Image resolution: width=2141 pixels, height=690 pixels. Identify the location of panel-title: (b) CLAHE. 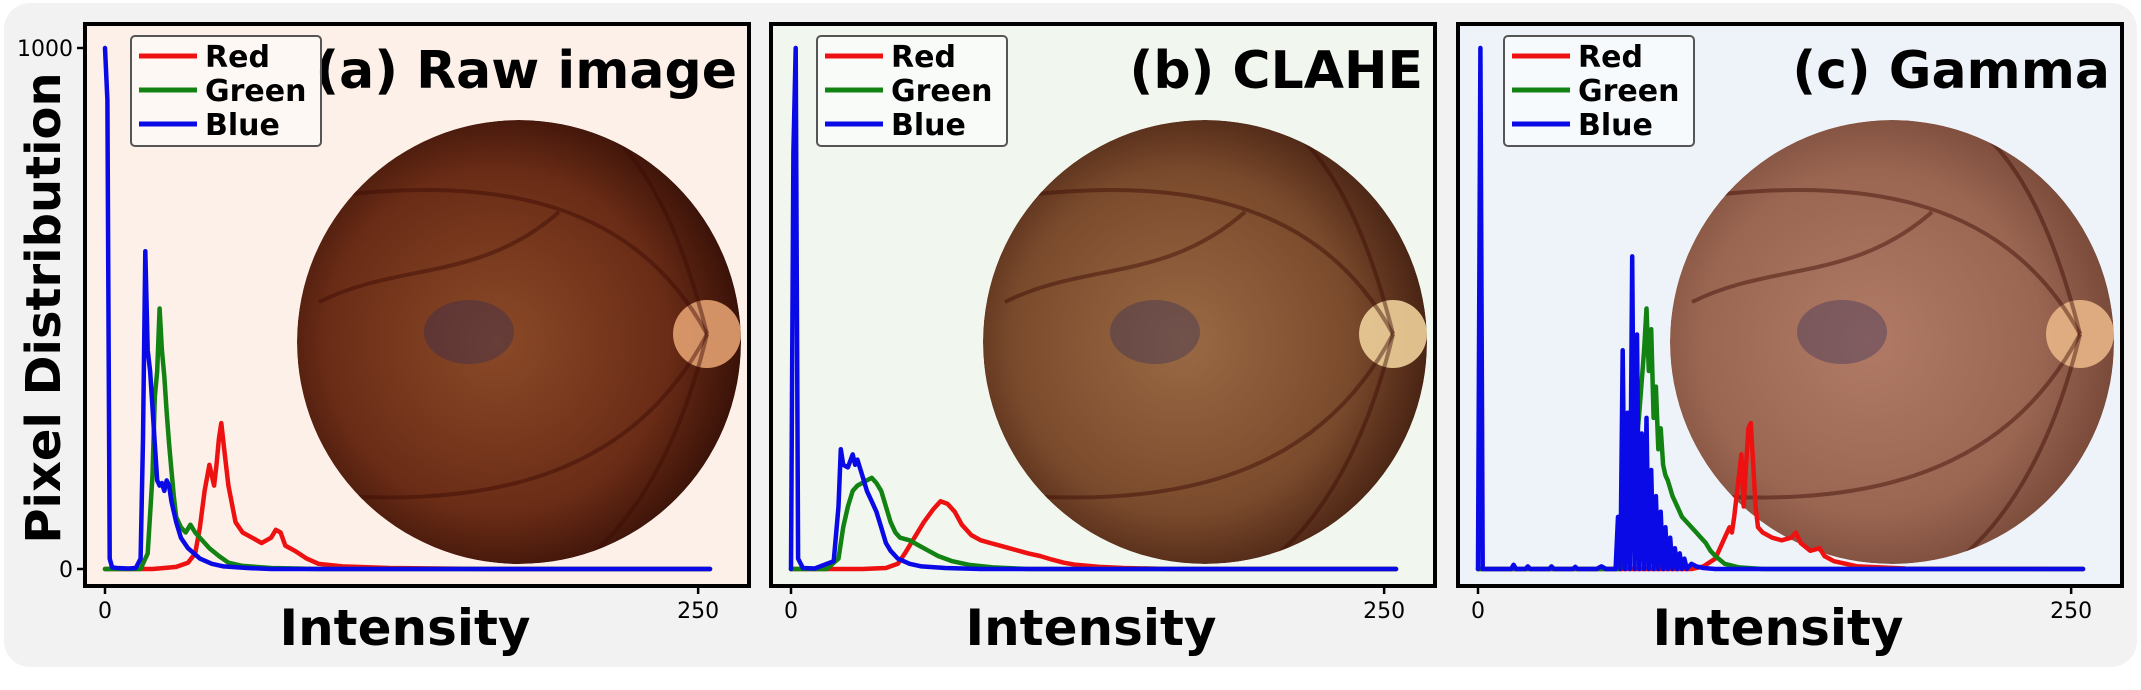
(1276, 71).